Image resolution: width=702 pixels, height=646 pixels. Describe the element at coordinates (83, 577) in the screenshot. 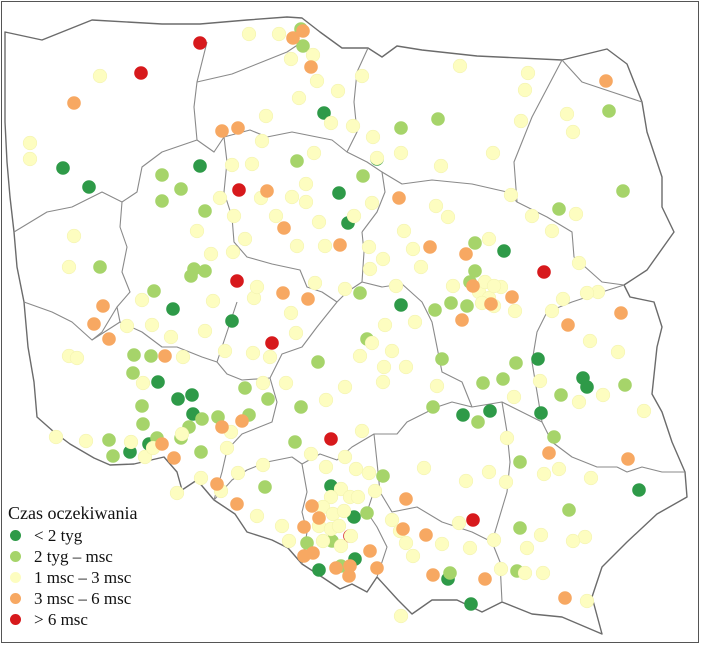

I see `legend-label: 1 msc – 3 msc` at that location.